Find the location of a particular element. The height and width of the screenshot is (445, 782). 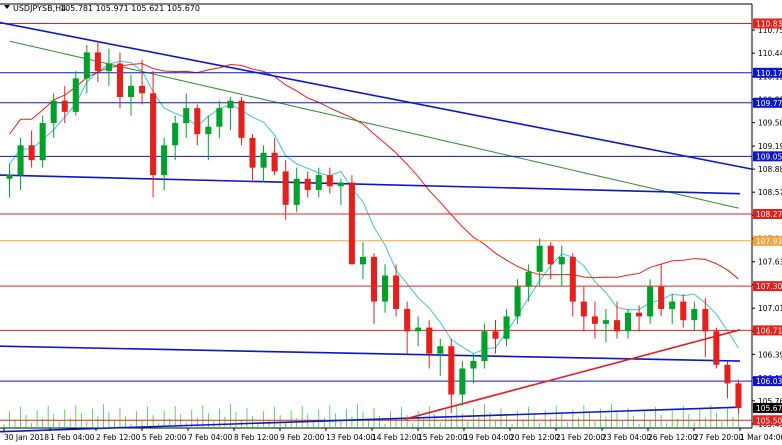

y-tick-label: 109.505 is located at coordinates (770, 123).